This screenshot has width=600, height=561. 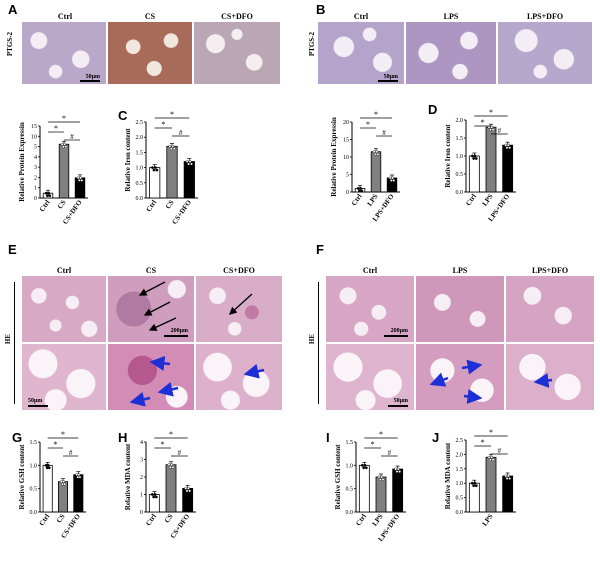 What do you see at coordinates (370, 270) in the screenshot?
I see `f-col-ctrl: Ctrl` at bounding box center [370, 270].